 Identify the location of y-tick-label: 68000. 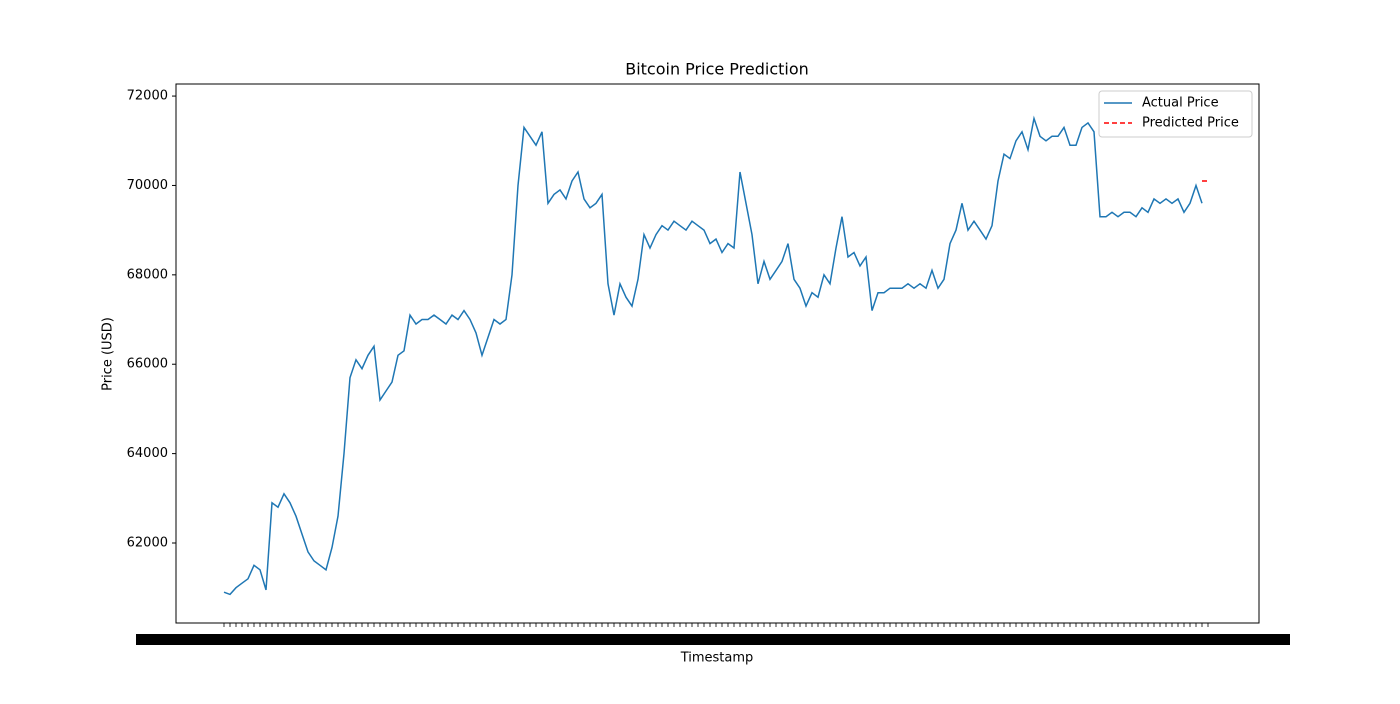
(147, 274).